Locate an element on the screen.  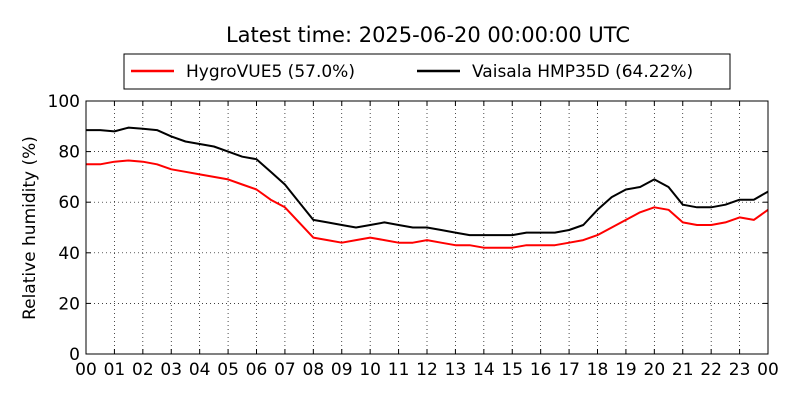
y-tick-label: 20 is located at coordinates (69, 304).